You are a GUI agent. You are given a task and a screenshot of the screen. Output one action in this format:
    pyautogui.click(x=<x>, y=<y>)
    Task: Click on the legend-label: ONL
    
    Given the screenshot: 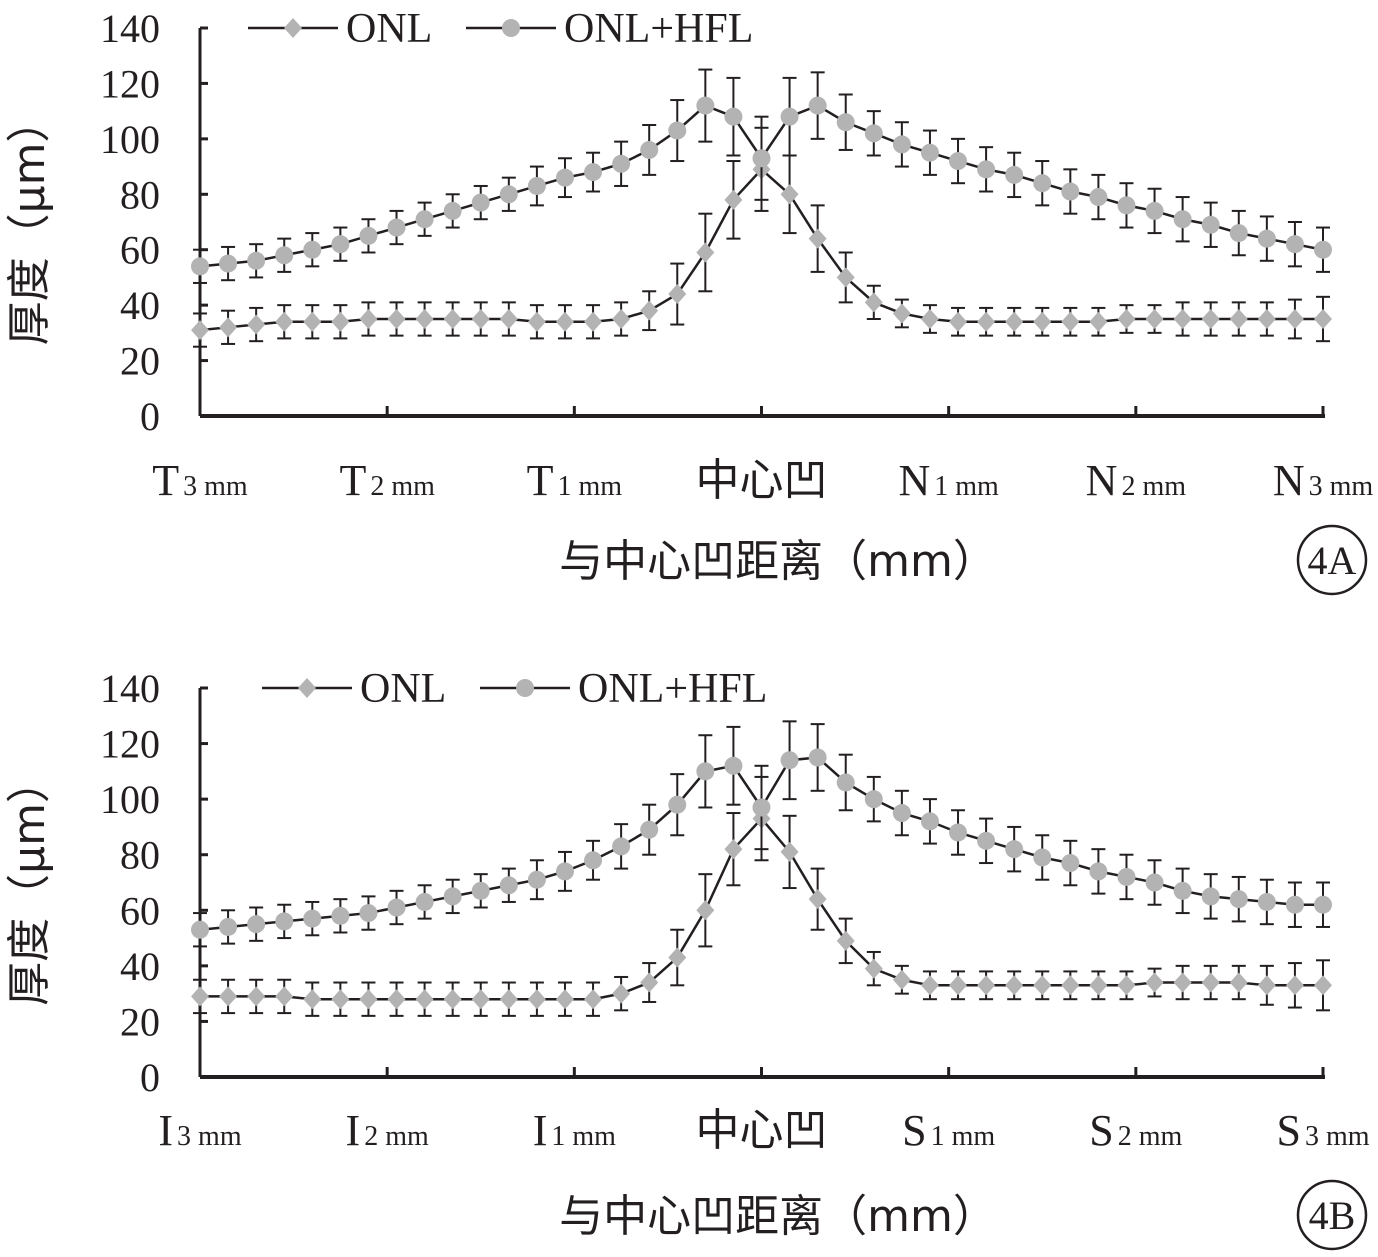 What is the action you would take?
    pyautogui.click(x=403, y=689)
    